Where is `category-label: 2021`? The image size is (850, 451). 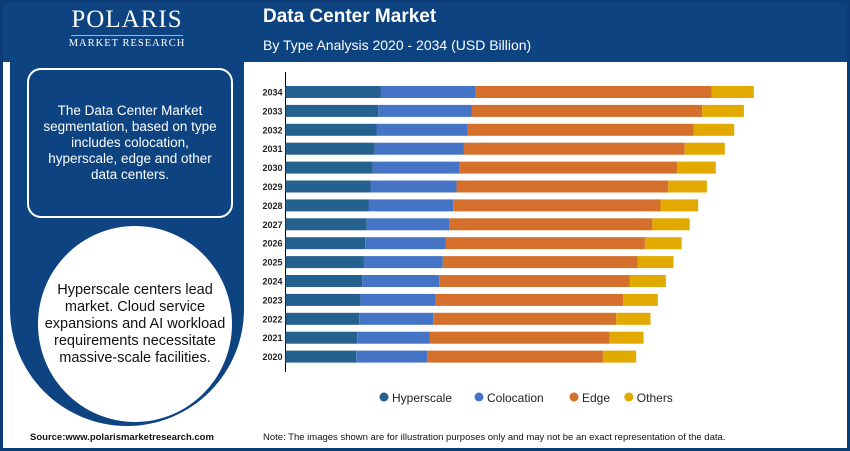
category-label: 2021 is located at coordinates (272, 338).